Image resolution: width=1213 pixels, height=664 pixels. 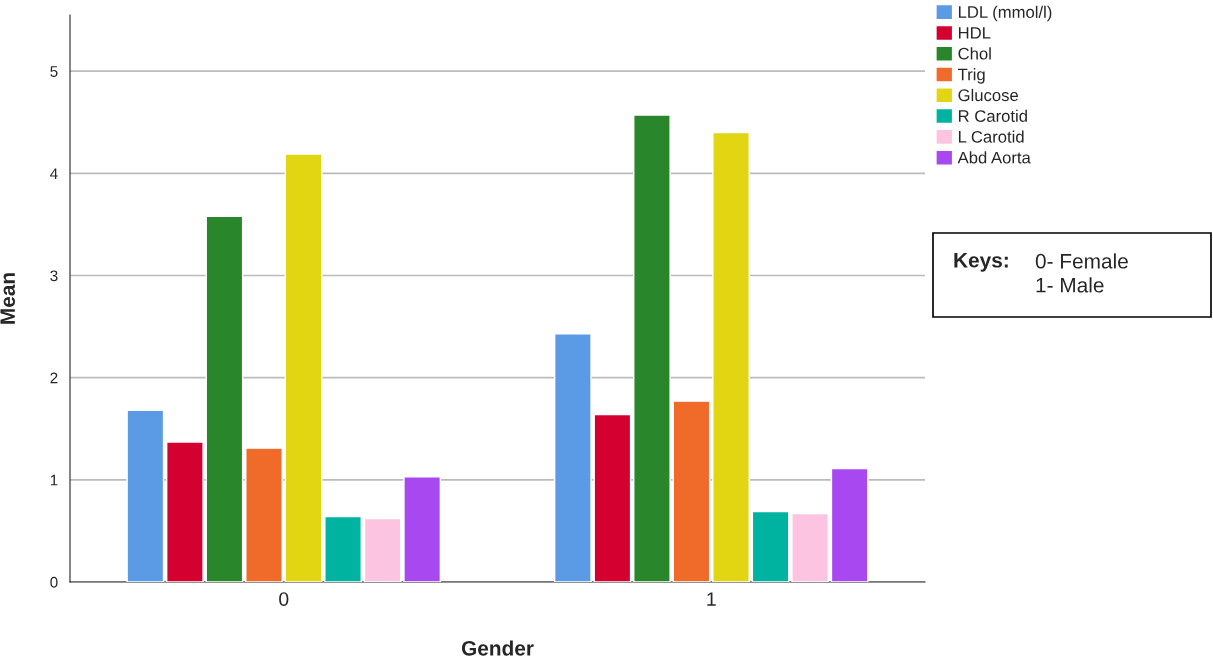 I want to click on legend-label: Trig, so click(x=971, y=76).